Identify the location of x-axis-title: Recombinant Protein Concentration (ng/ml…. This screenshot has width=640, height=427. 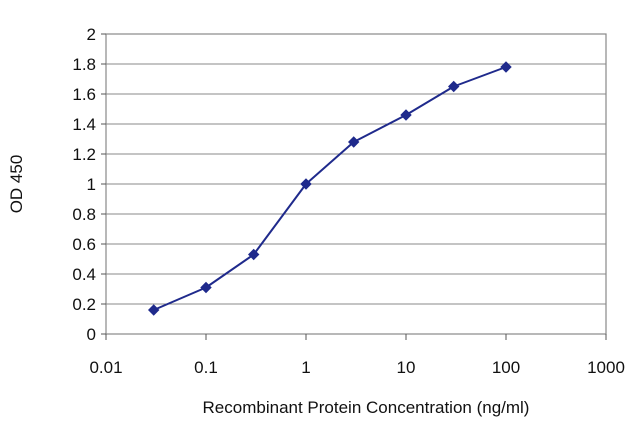
(366, 407).